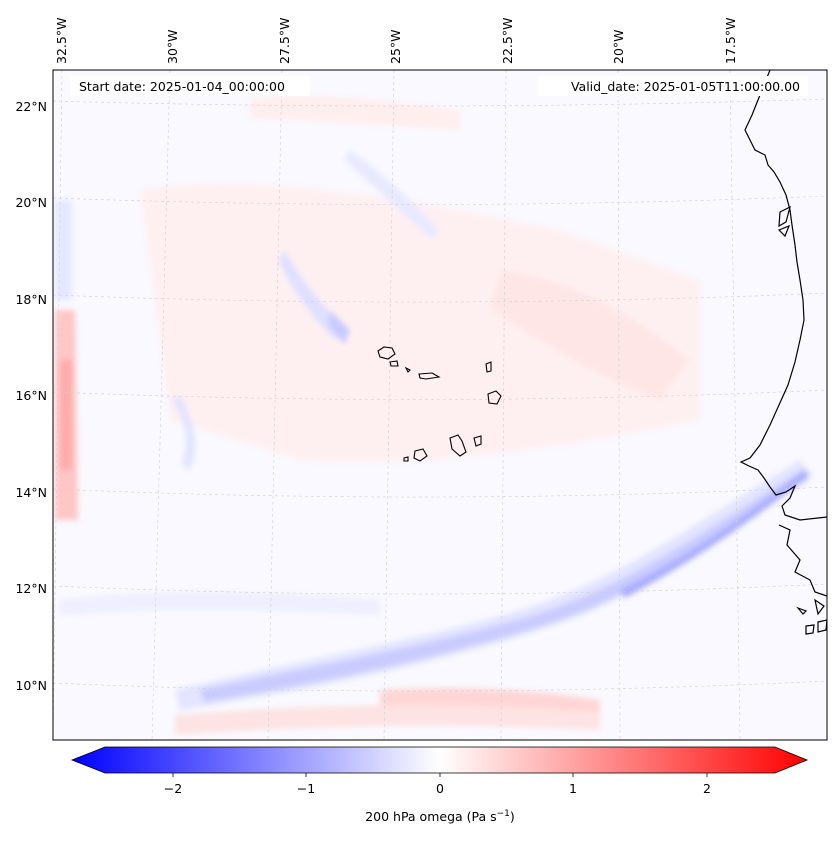  What do you see at coordinates (783, 352) in the screenshot?
I see `coastline` at bounding box center [783, 352].